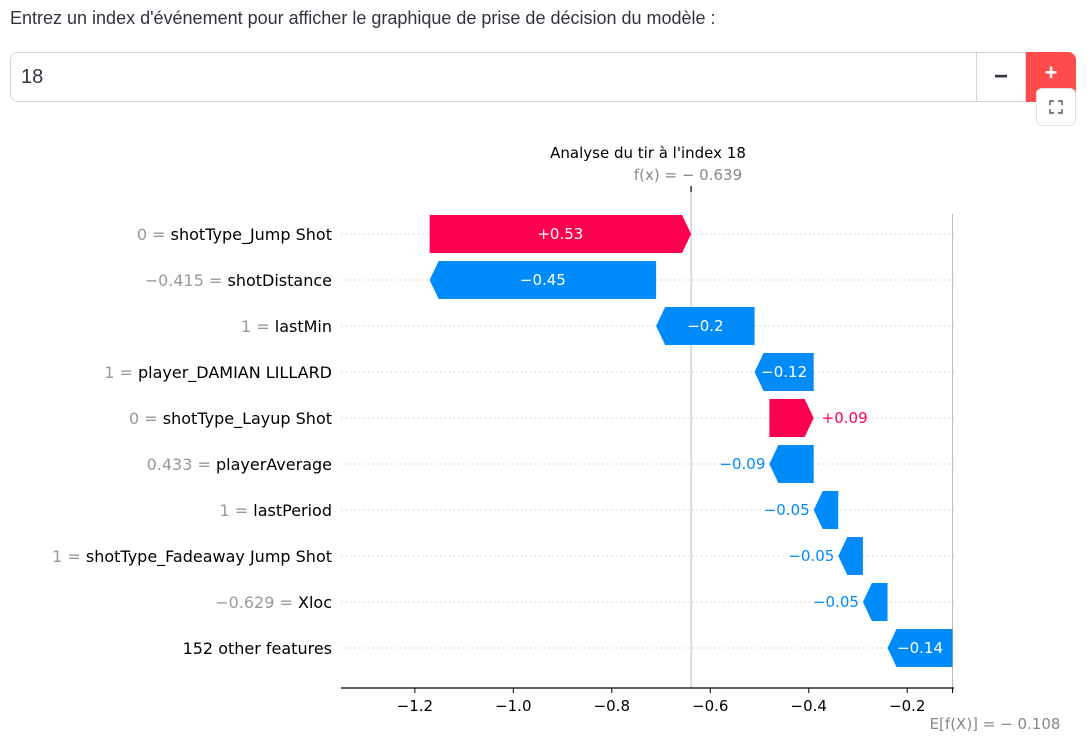  What do you see at coordinates (742, 464) in the screenshot?
I see `bar-value-label: −0.09` at bounding box center [742, 464].